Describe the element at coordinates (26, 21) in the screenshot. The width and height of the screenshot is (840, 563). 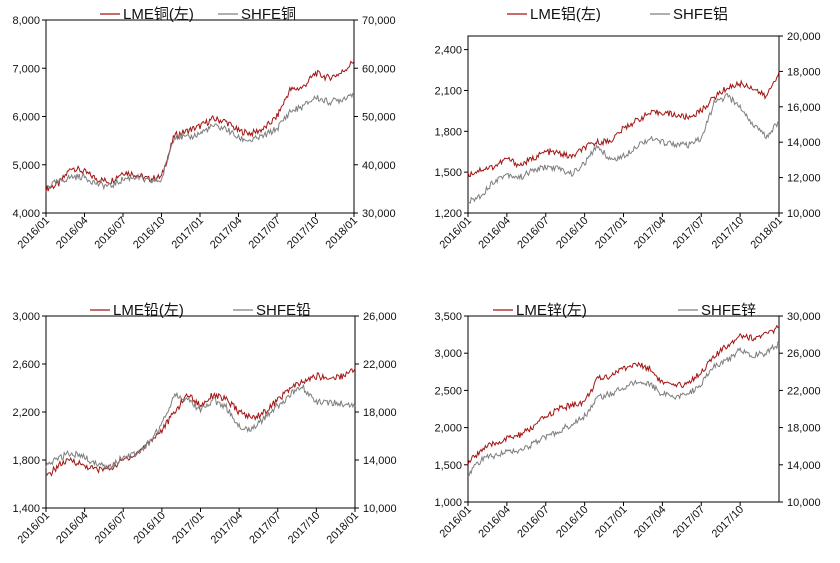
I see `y-left-tick-label: 8,000` at that location.